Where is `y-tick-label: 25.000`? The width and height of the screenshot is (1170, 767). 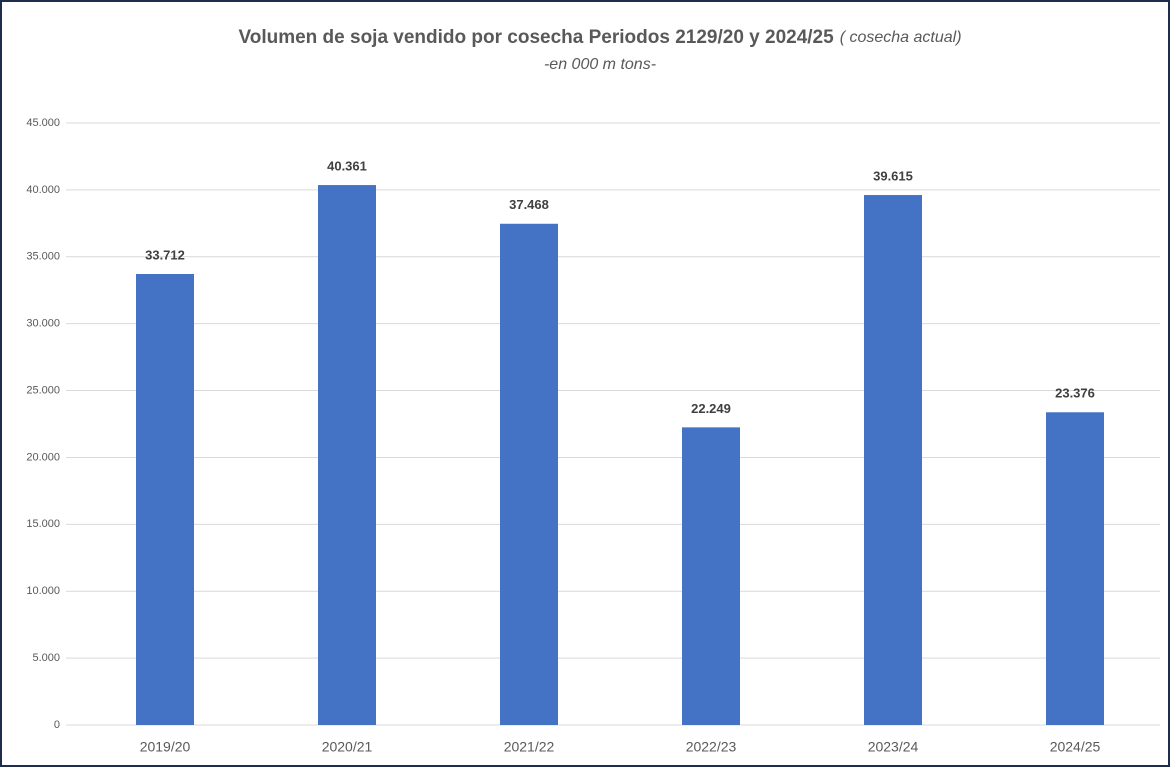 y-tick-label: 25.000 is located at coordinates (43, 390).